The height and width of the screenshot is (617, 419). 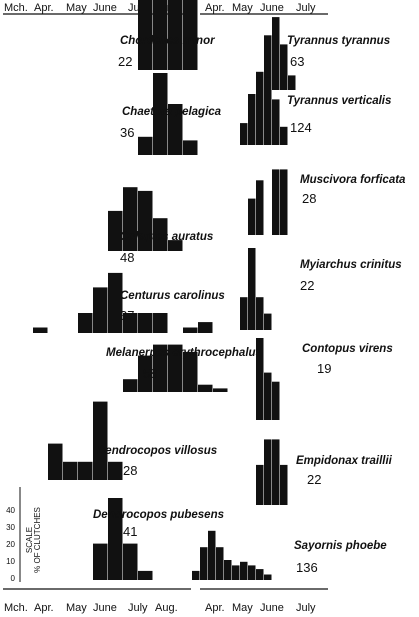 I want to click on left-panel-chaetura-pelagica: Chaetura pelagica 36, so click(x=171, y=114).